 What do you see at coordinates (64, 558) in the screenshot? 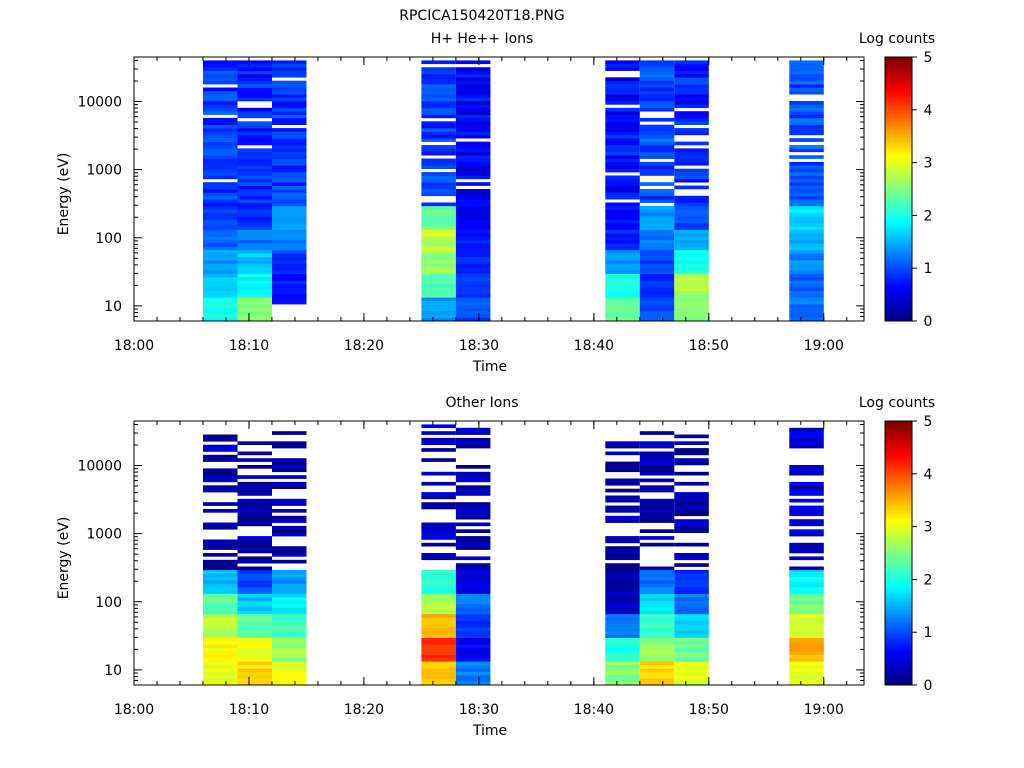
I see `y-axis-label: Energy (eV)` at bounding box center [64, 558].